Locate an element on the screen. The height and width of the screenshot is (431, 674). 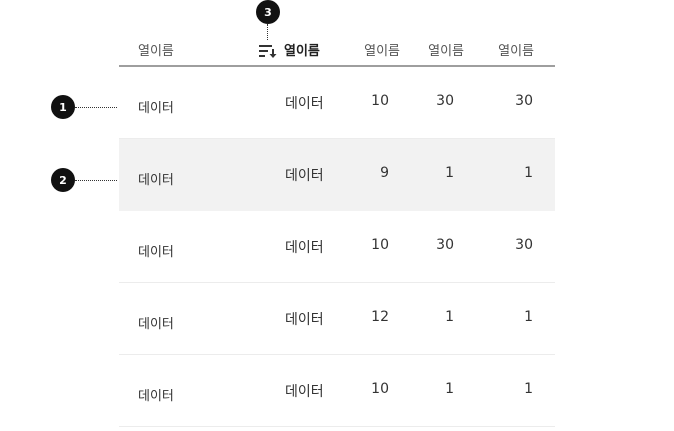
column-header-5: 열이름 is located at coordinates (516, 51).